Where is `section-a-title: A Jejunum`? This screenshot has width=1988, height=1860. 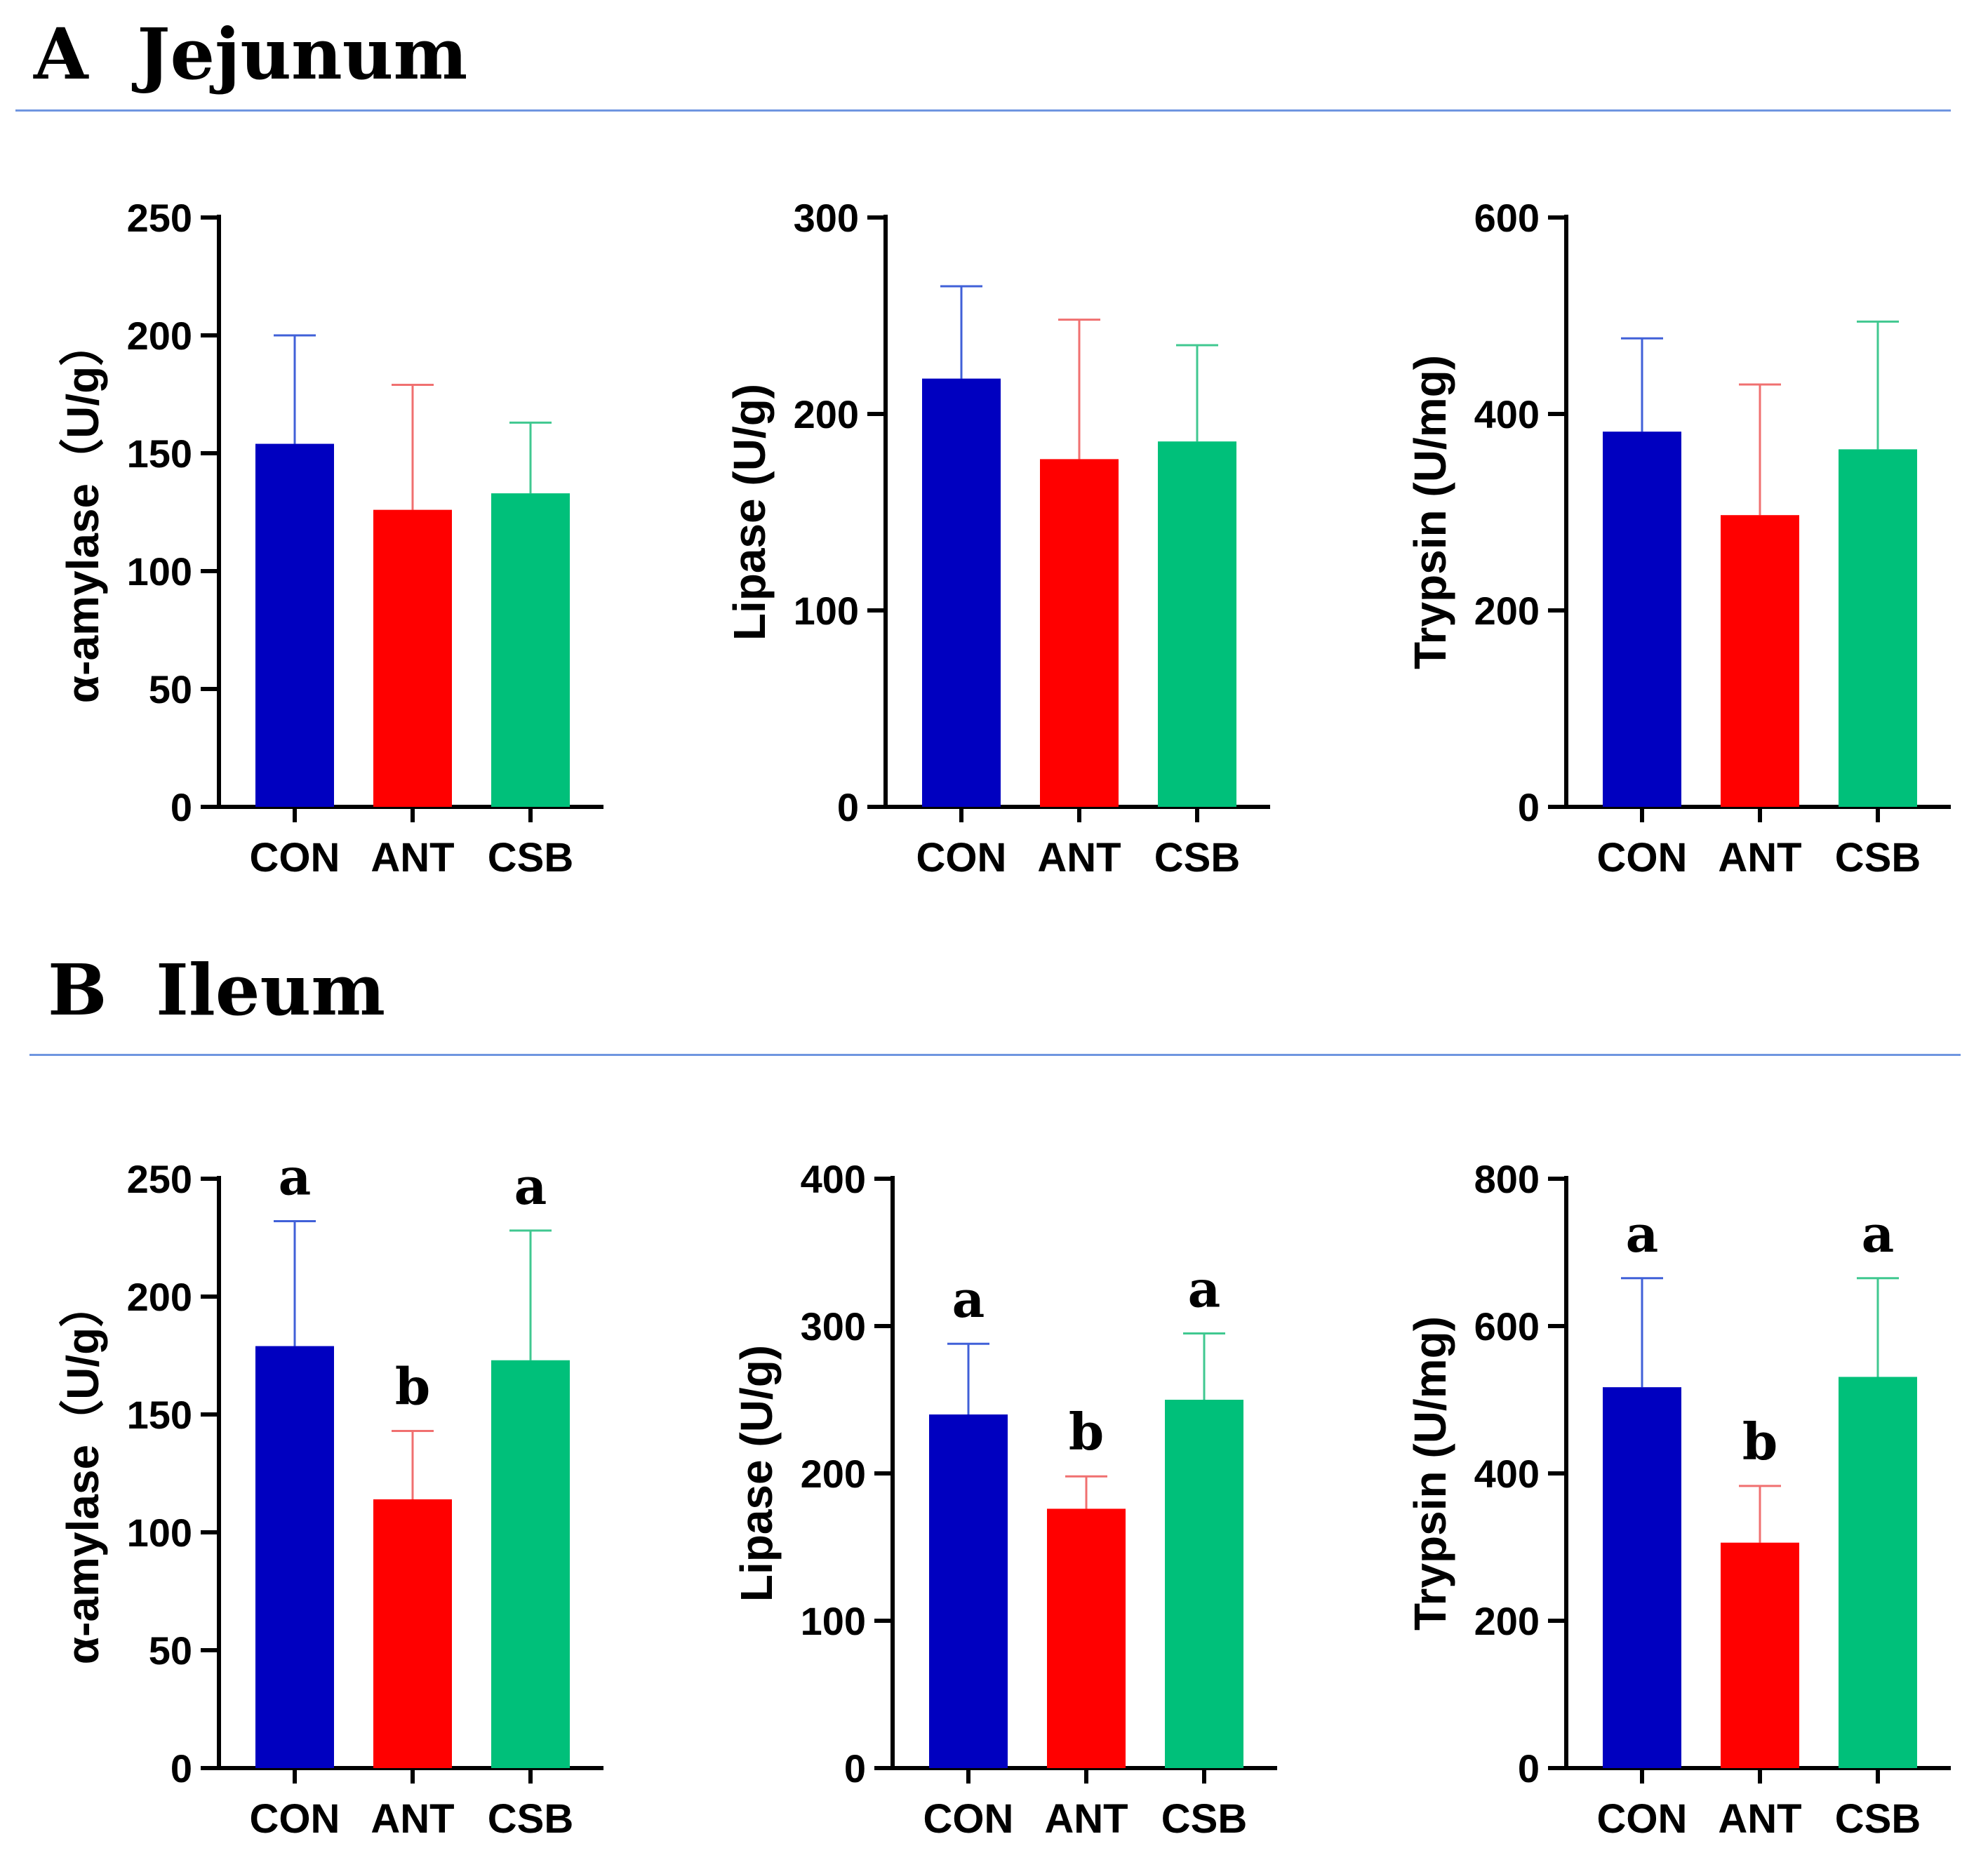 section-a-title: A Jejunum is located at coordinates (251, 54).